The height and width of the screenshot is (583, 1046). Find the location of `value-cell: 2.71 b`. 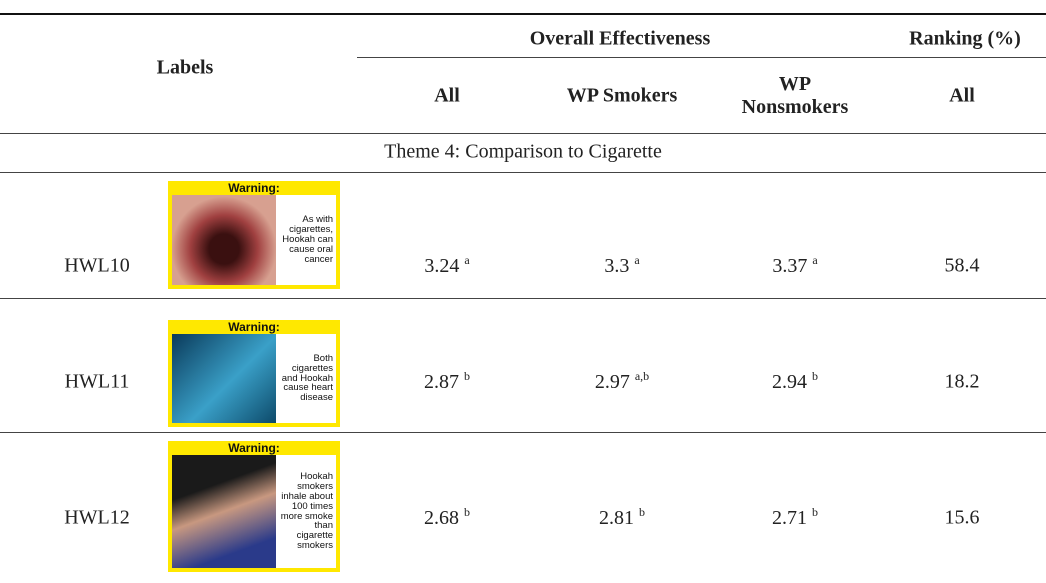

value-cell: 2.71 b is located at coordinates (795, 517).